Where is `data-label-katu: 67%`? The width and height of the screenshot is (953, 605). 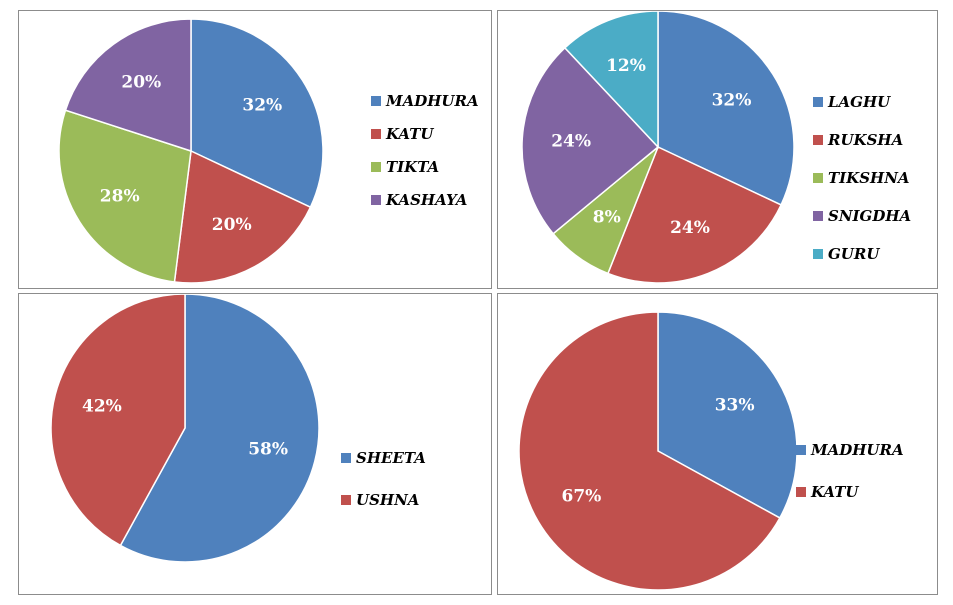
data-label-katu: 67% is located at coordinates (581, 496).